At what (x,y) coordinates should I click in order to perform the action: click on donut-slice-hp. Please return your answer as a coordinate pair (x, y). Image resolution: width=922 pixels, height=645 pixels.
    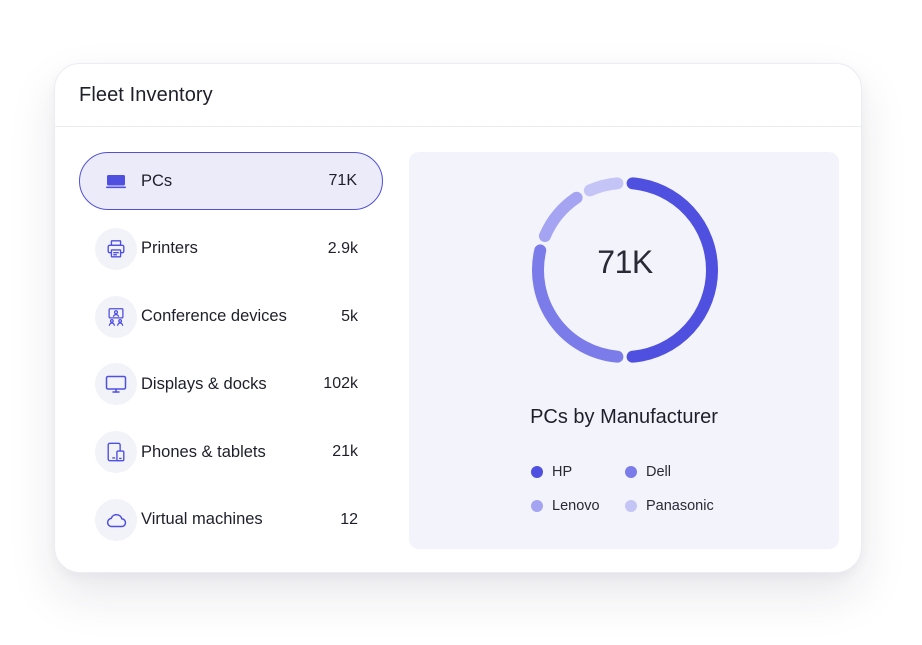
    Looking at the image, I should click on (672, 270).